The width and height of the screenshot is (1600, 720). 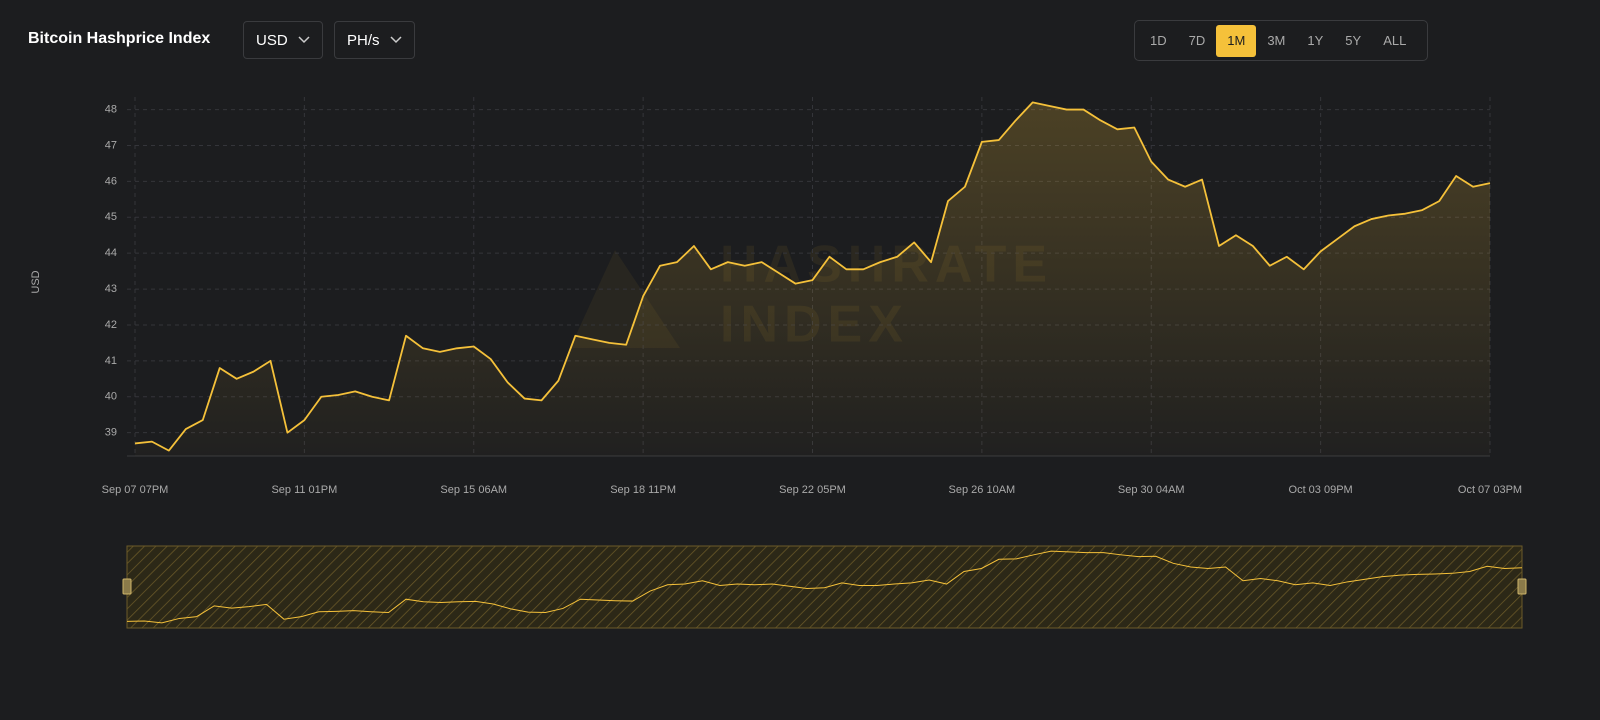 What do you see at coordinates (111, 397) in the screenshot?
I see `y-tick-label: 40` at bounding box center [111, 397].